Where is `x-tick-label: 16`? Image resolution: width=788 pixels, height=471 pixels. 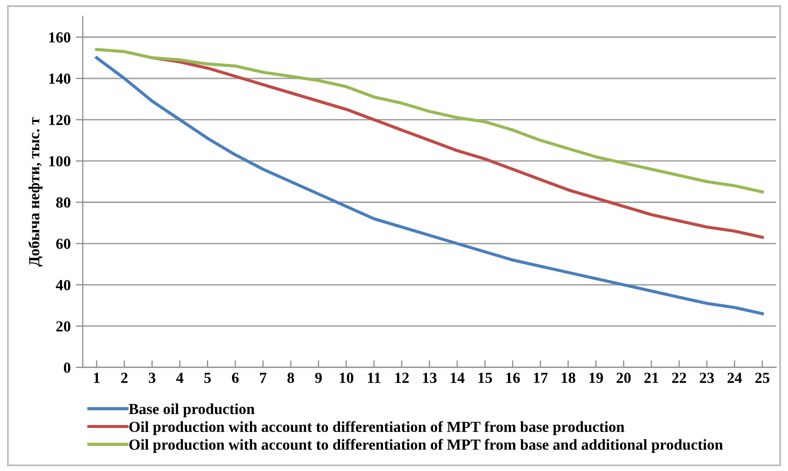 x-tick-label: 16 is located at coordinates (513, 377).